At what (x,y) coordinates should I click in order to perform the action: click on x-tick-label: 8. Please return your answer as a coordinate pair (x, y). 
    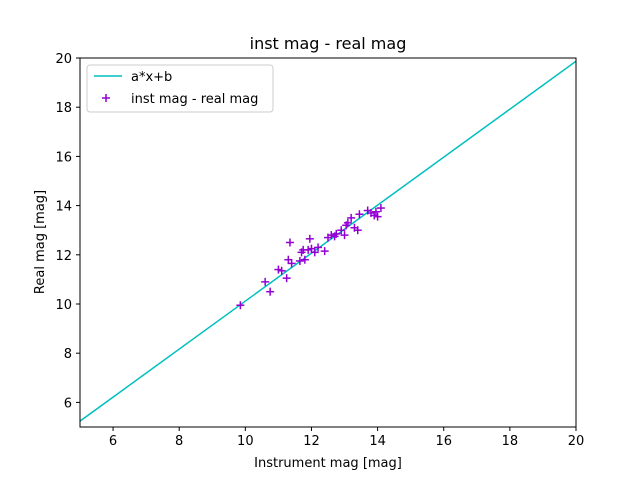
    Looking at the image, I should click on (179, 441).